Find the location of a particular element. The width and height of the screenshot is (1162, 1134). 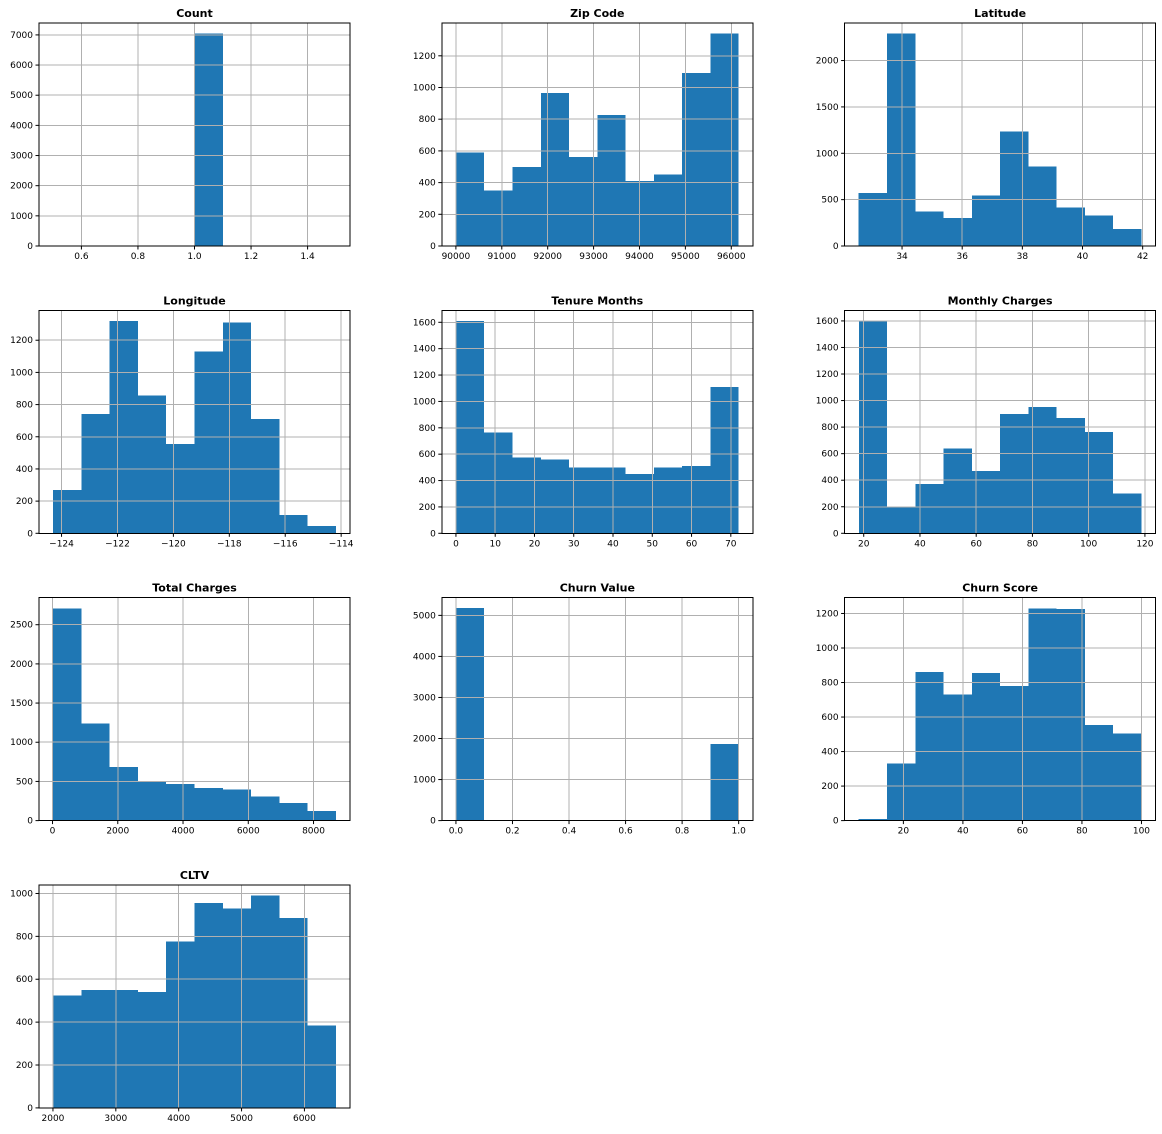

y-tick-label: 200 is located at coordinates (829, 787).